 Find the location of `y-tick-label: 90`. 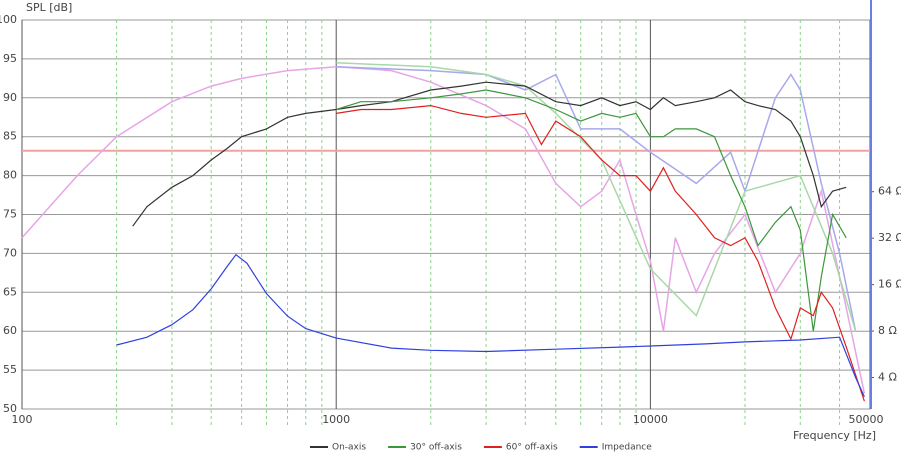

y-tick-label: 90 is located at coordinates (10, 97).